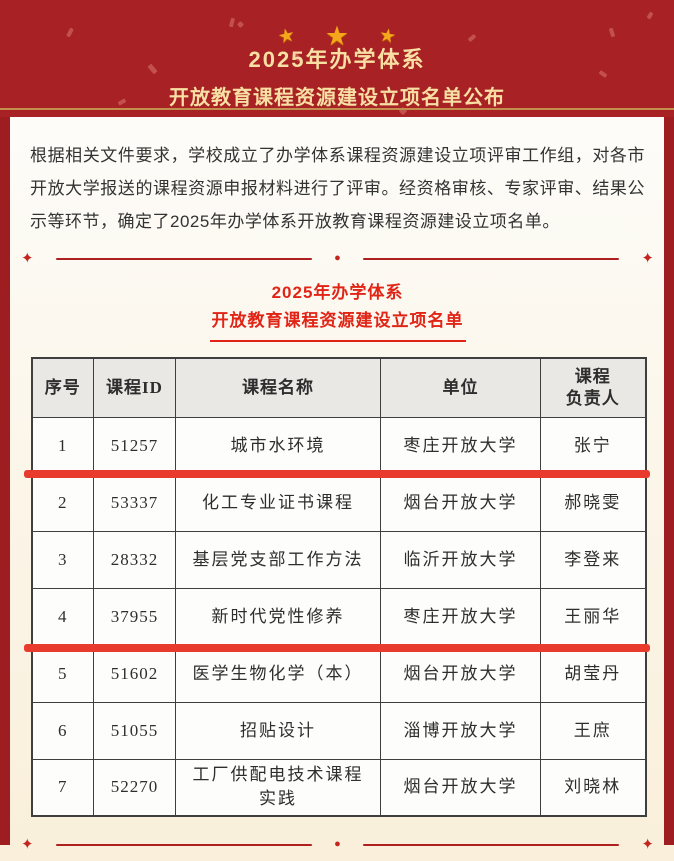 Image resolution: width=674 pixels, height=861 pixels. I want to click on table-cell: 城市水环境, so click(278, 445).